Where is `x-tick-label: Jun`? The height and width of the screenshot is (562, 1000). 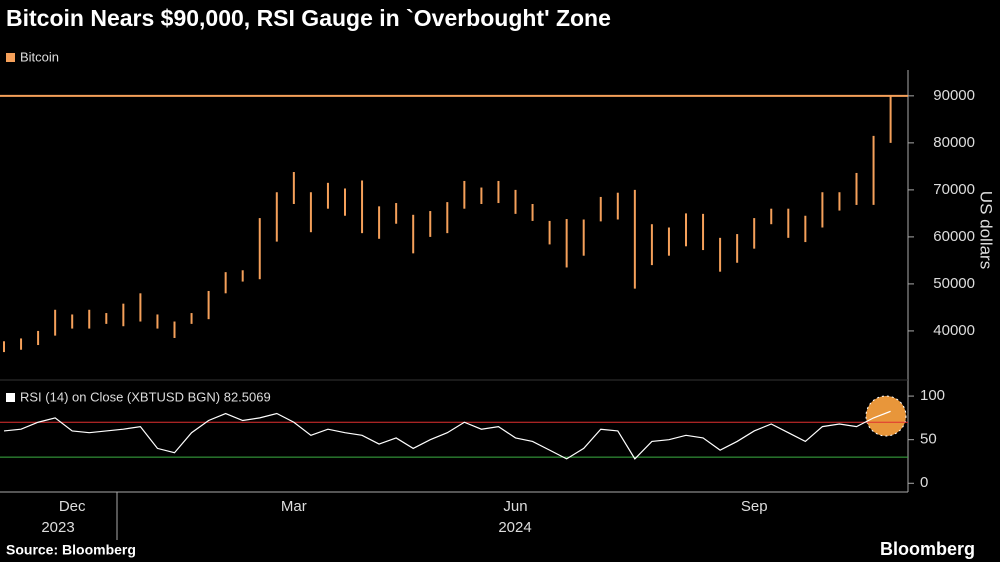 x-tick-label: Jun is located at coordinates (515, 506).